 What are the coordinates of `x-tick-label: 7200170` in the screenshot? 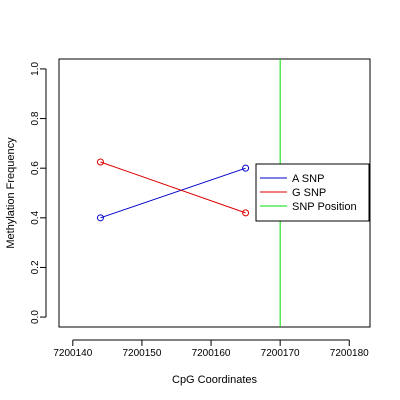 It's located at (280, 353).